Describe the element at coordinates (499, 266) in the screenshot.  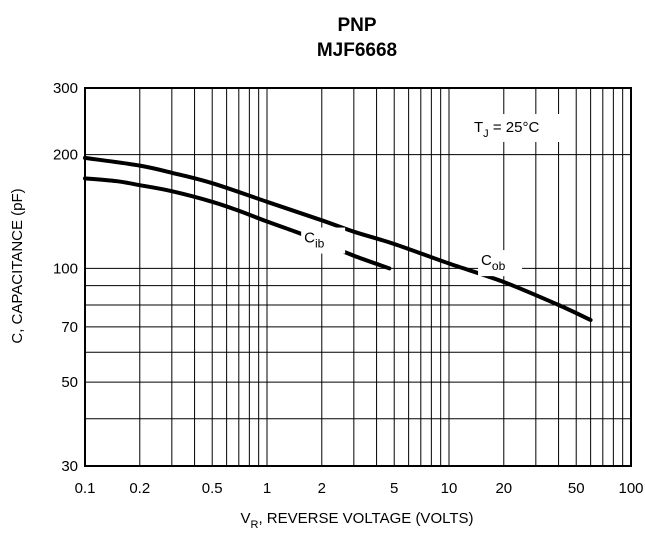
I see `series-label-sub: ob` at that location.